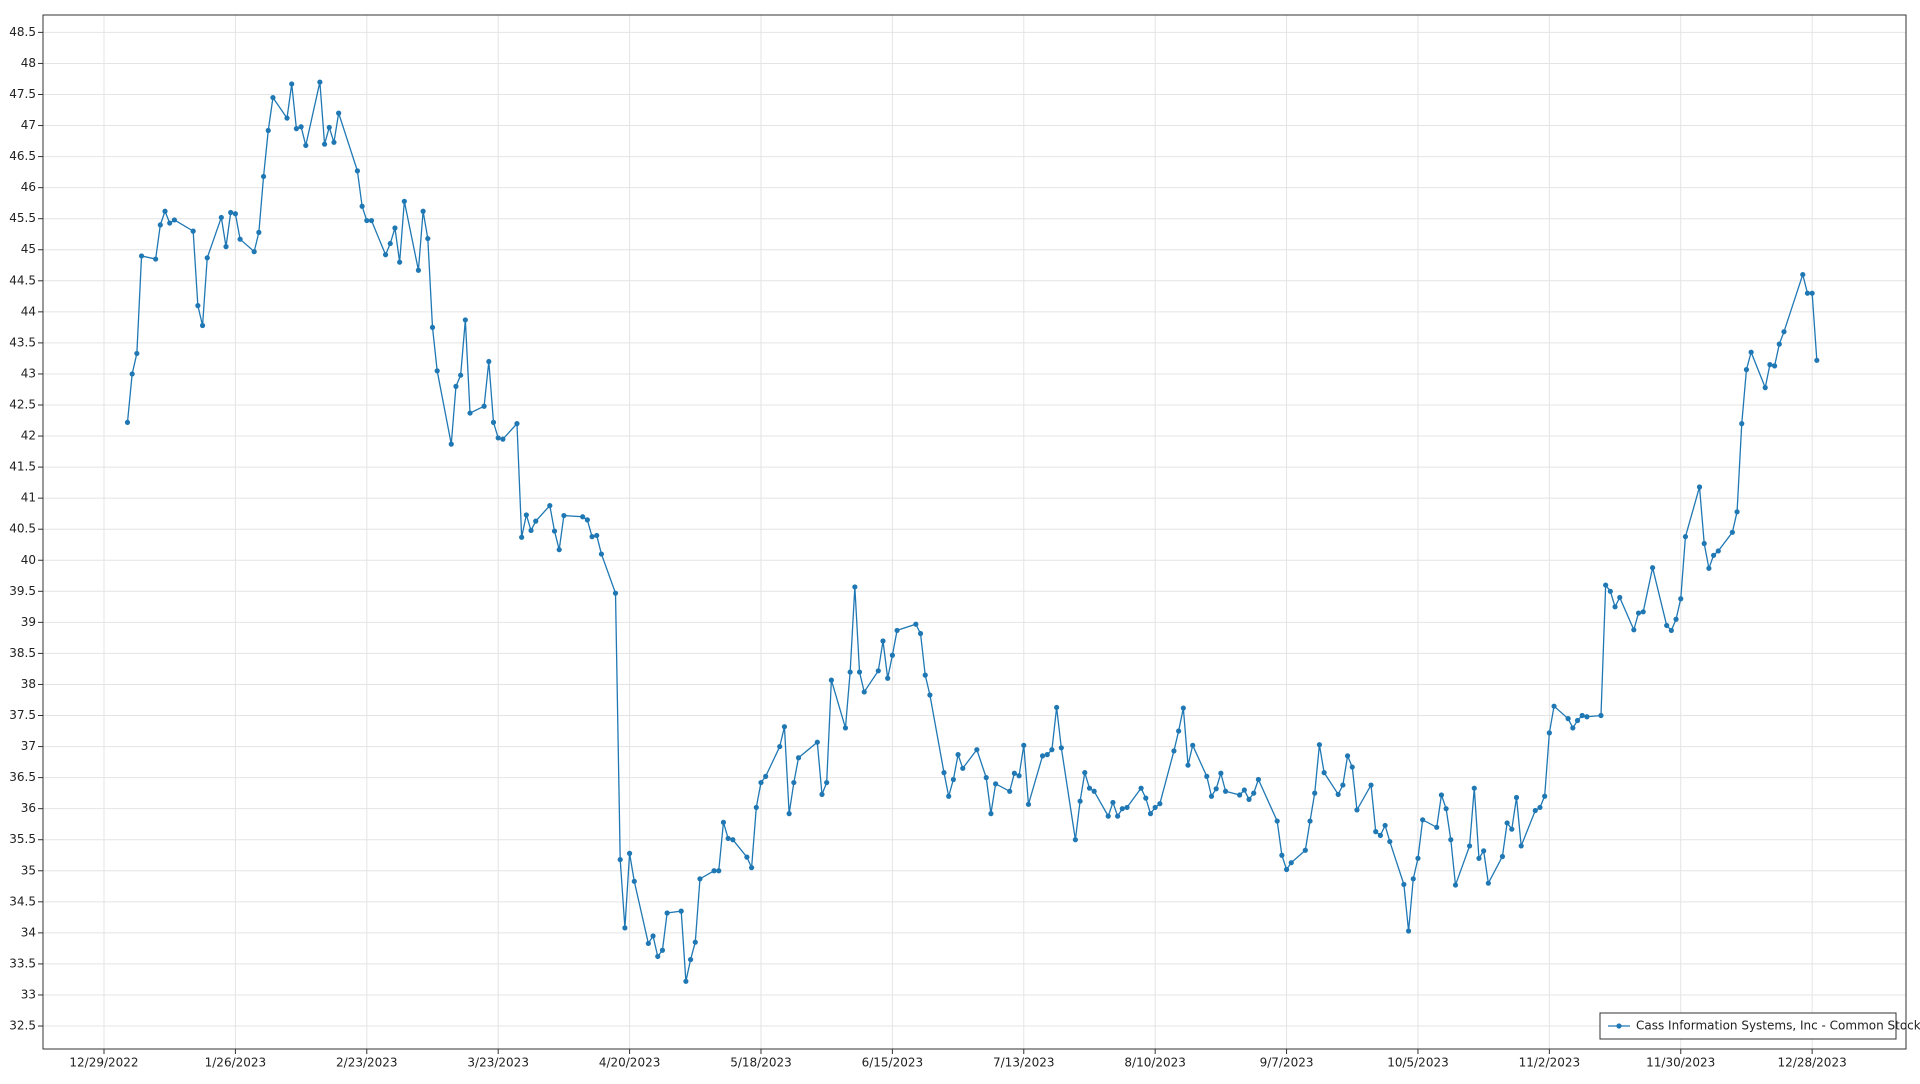  What do you see at coordinates (22, 1026) in the screenshot?
I see `y-tick-label: 32.5` at bounding box center [22, 1026].